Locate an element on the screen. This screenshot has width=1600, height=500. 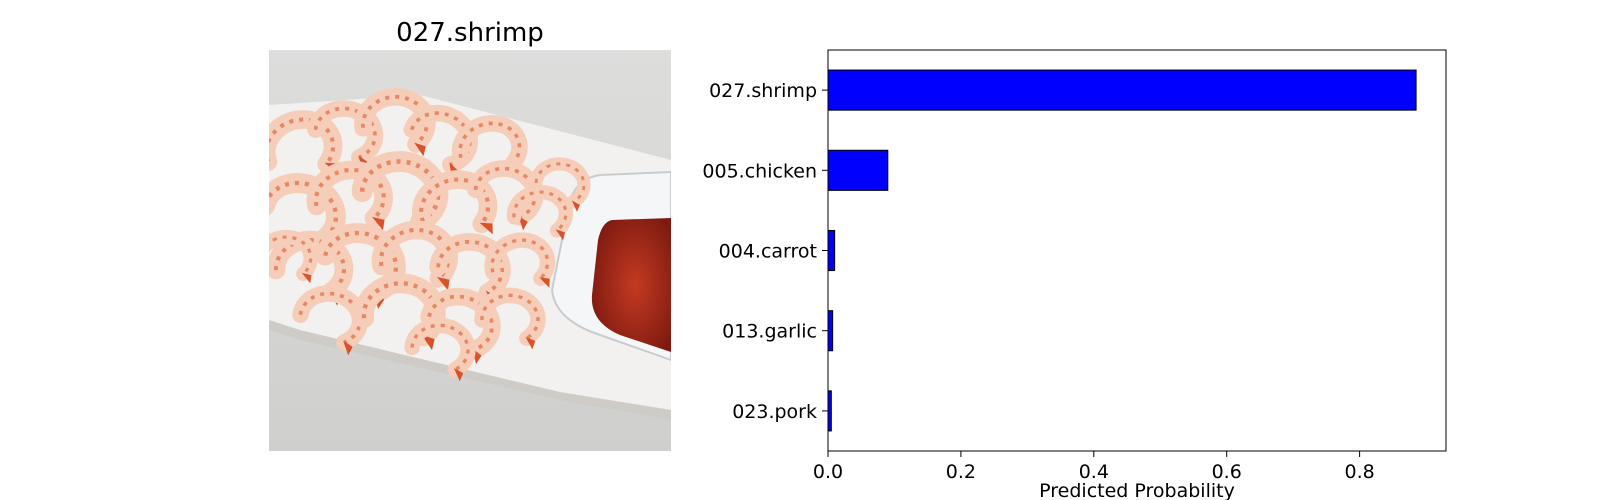
bar-004-carrot is located at coordinates (831, 250).